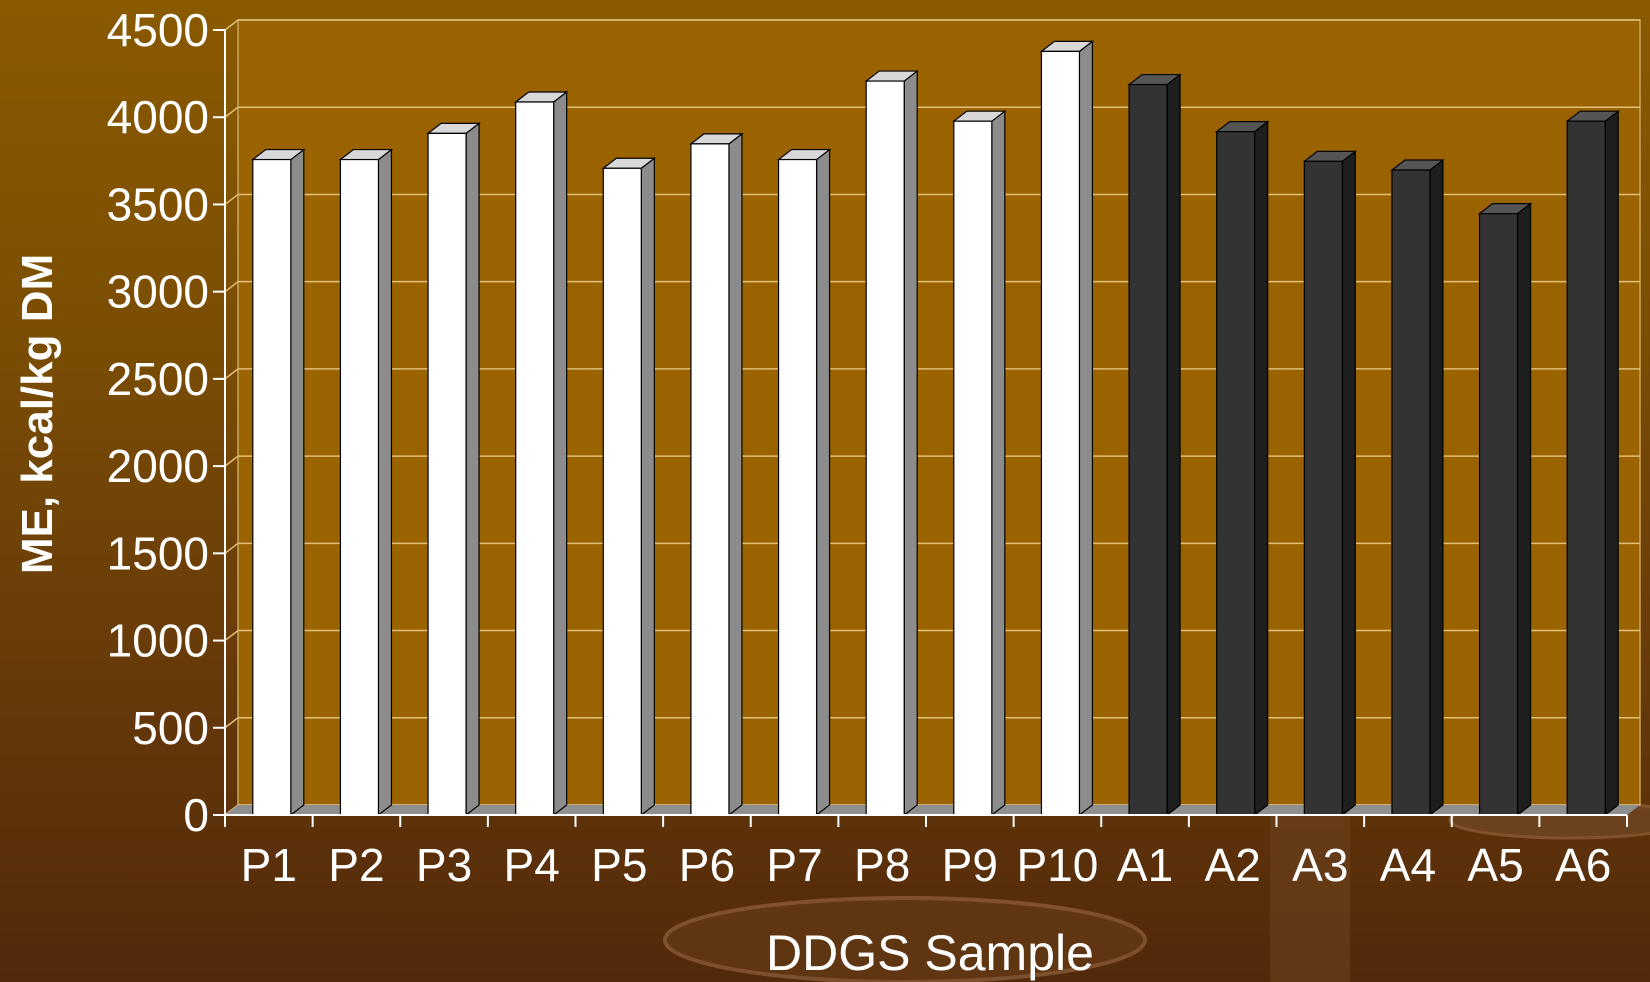 This screenshot has height=982, width=1650. Describe the element at coordinates (1495, 865) in the screenshot. I see `x-tick-label: A5` at that location.